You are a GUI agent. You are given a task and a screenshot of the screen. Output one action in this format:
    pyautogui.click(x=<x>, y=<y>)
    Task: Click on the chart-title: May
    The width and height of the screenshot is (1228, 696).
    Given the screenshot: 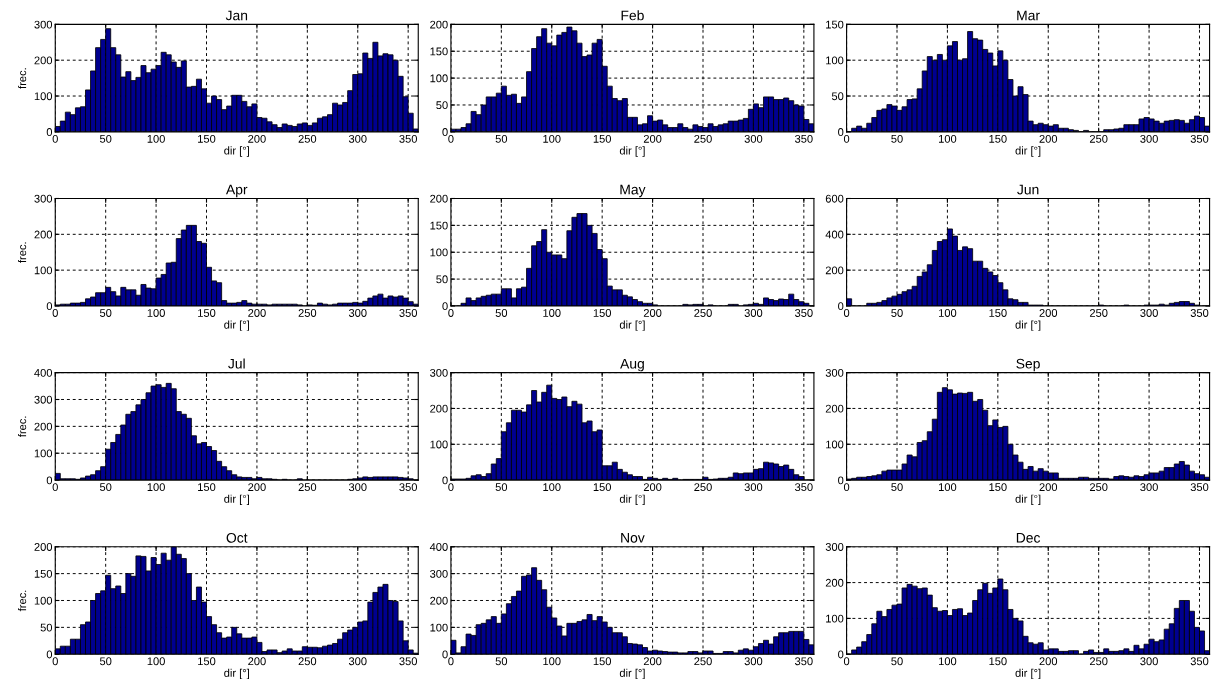 What is the action you would take?
    pyautogui.click(x=633, y=191)
    